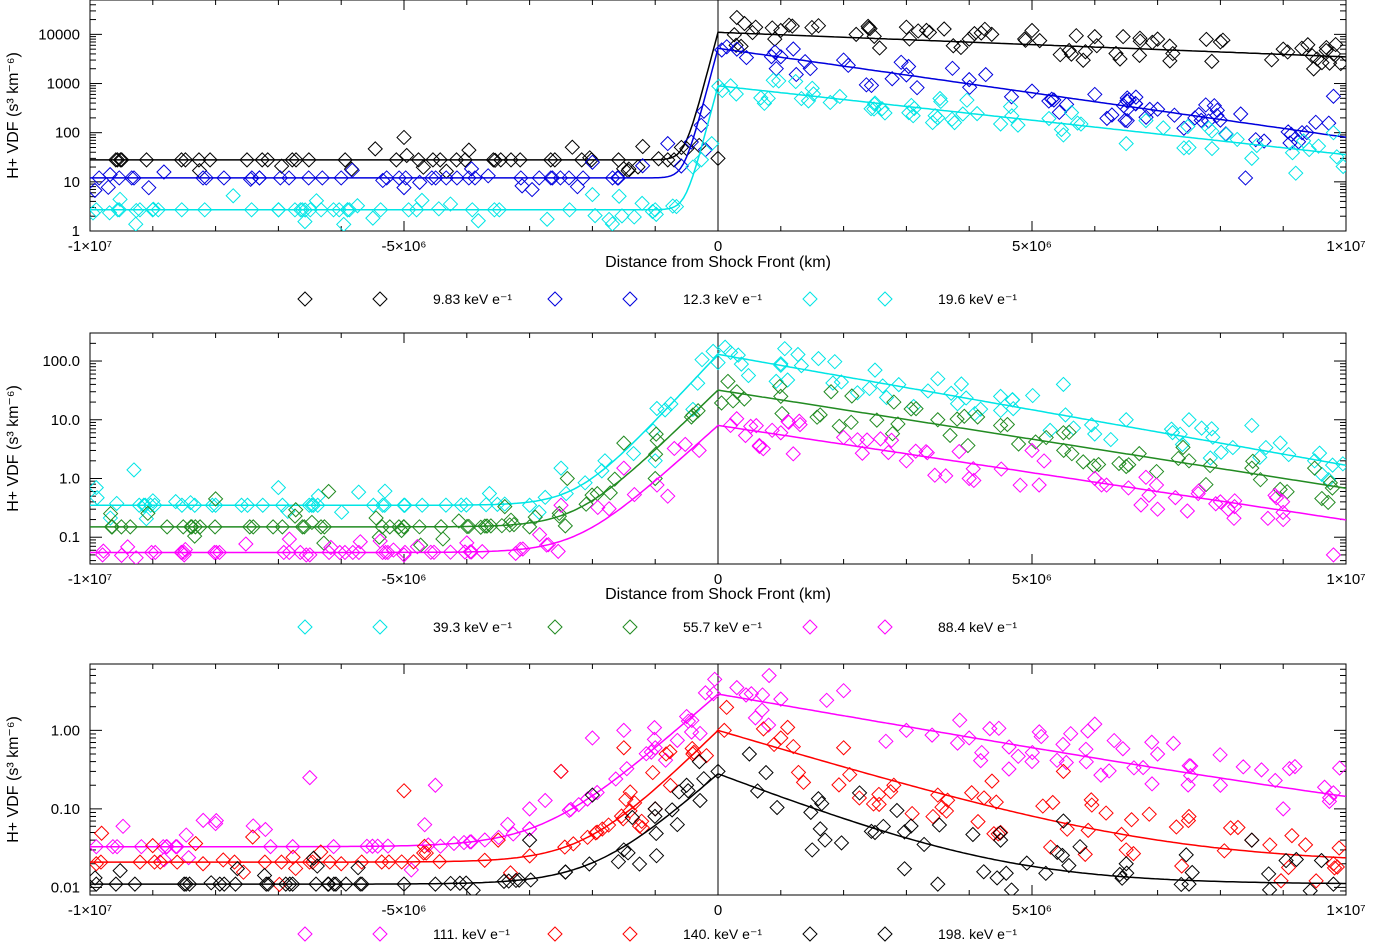  What do you see at coordinates (90, 246) in the screenshot?
I see `x-tick-label: -1×10⁷` at bounding box center [90, 246].